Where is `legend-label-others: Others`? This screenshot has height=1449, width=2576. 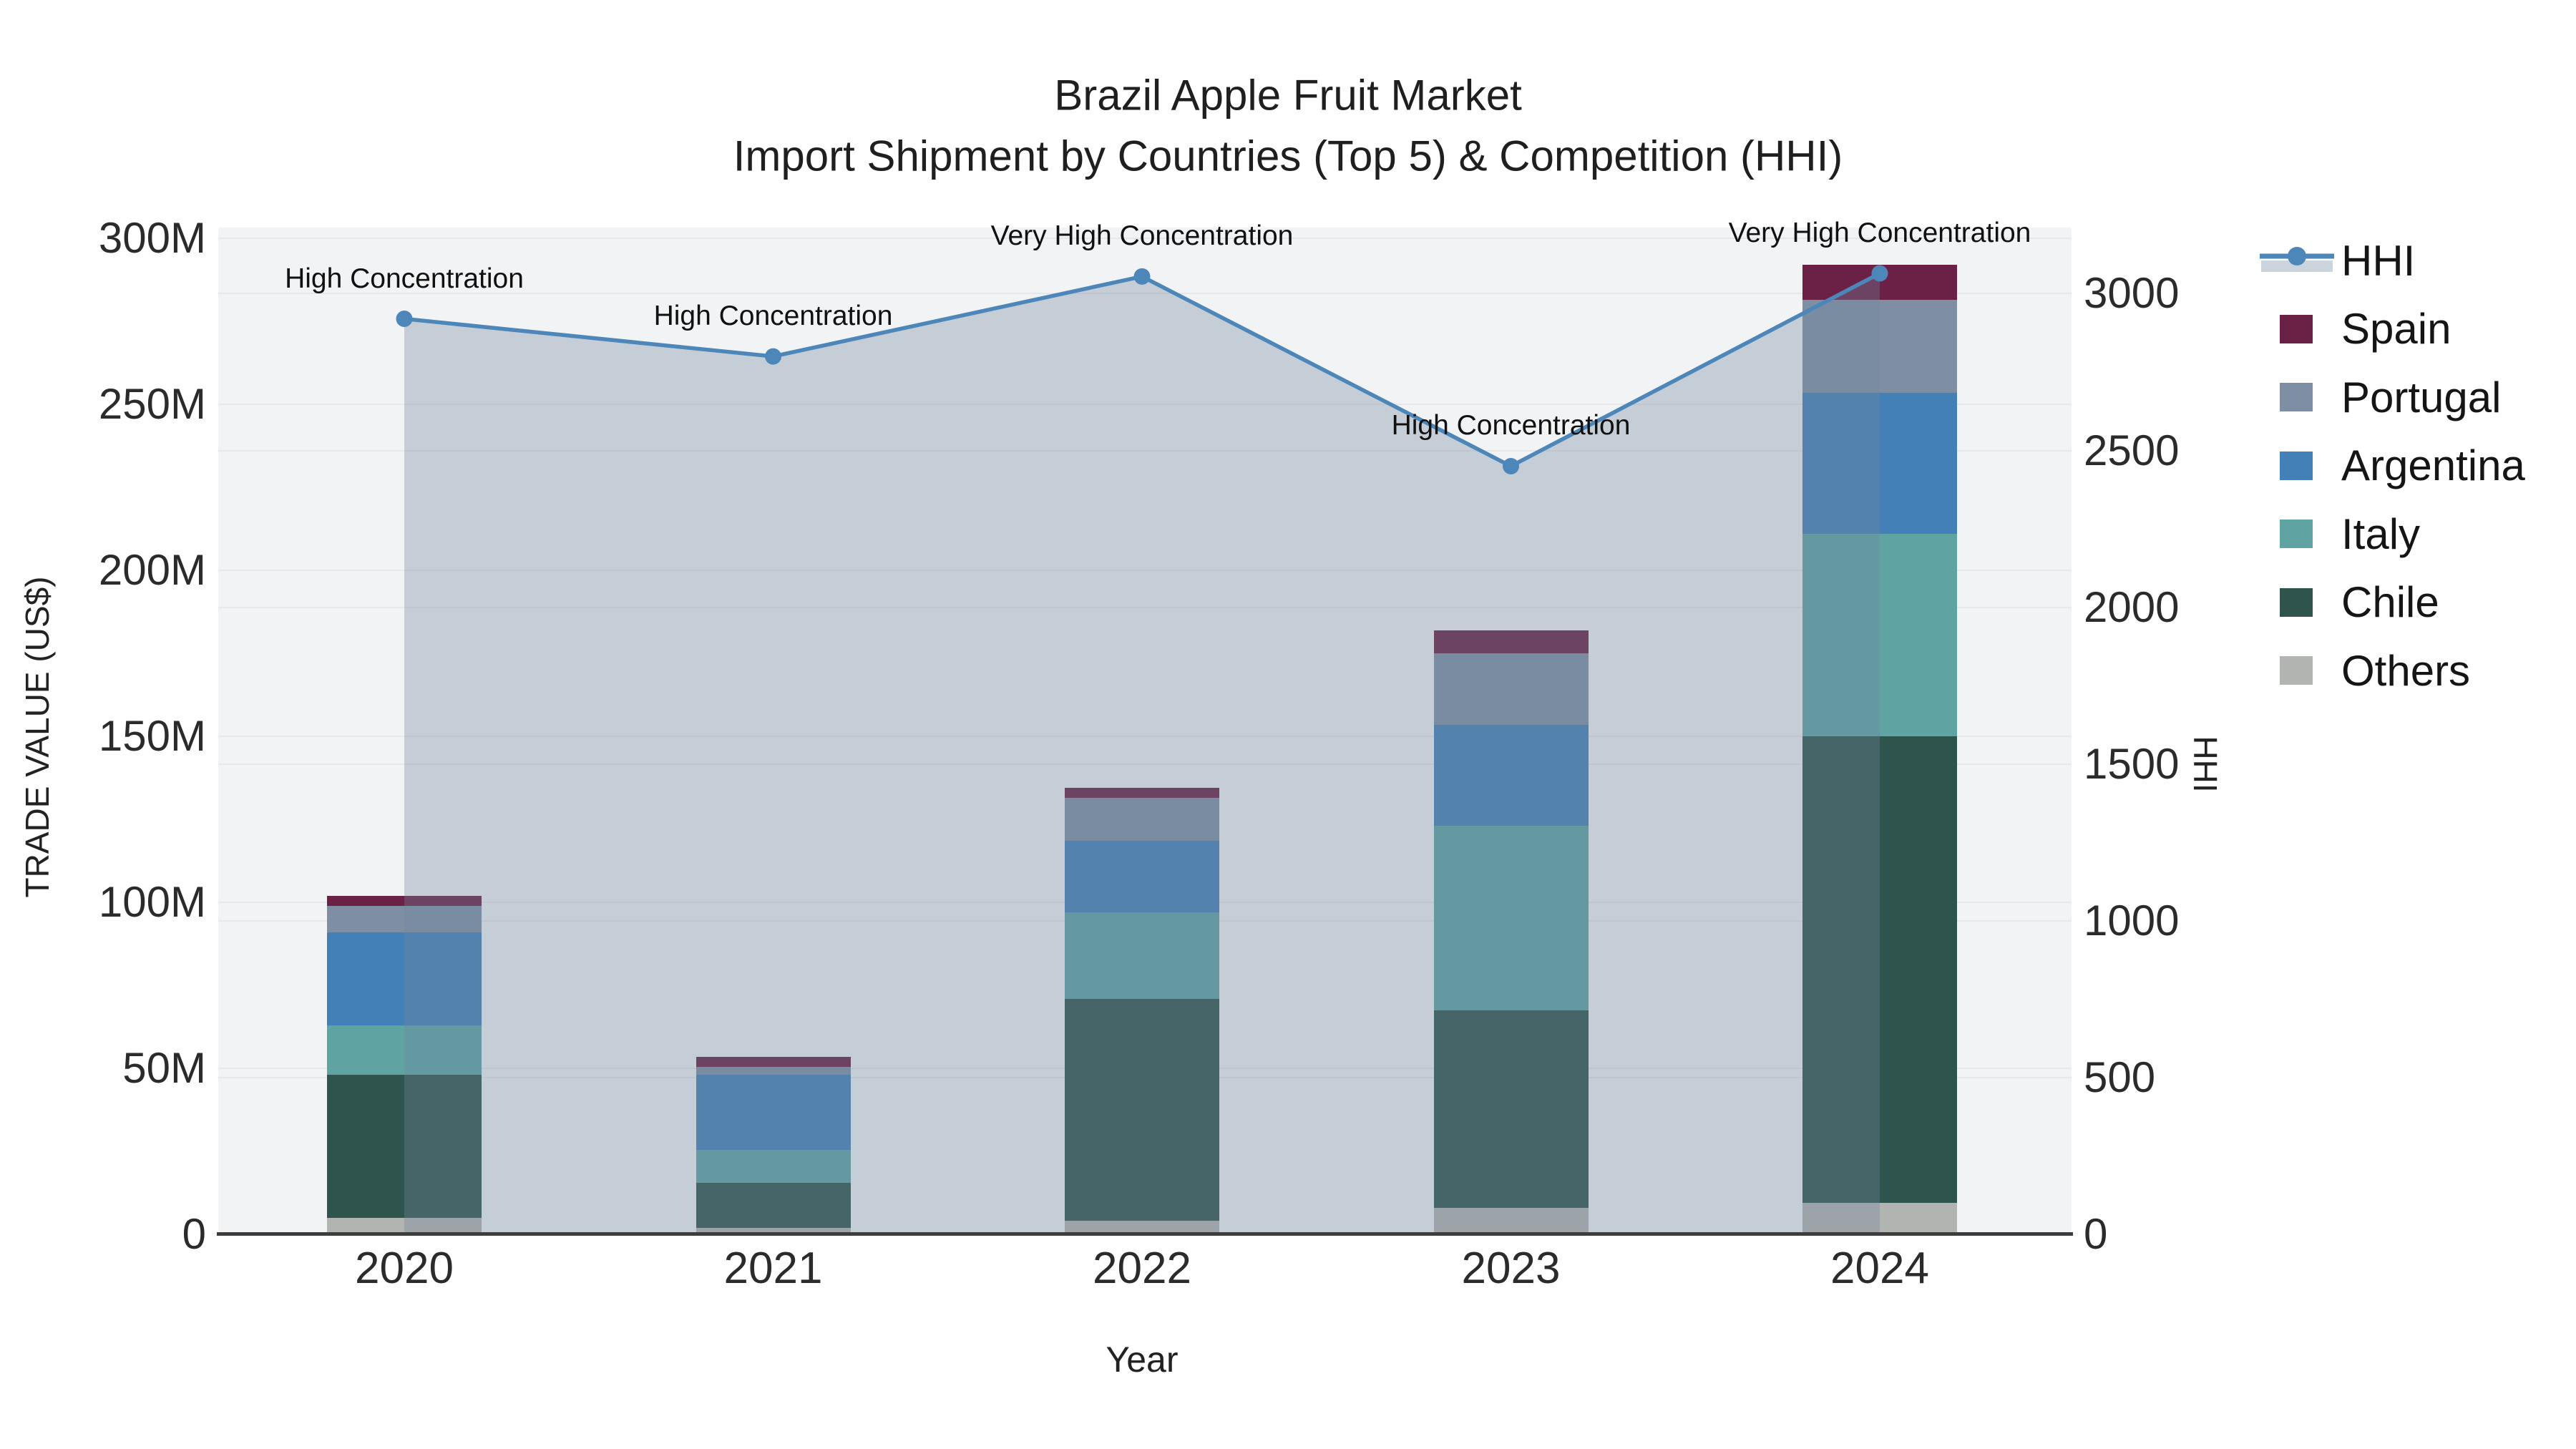 legend-label-others: Others is located at coordinates (2406, 670).